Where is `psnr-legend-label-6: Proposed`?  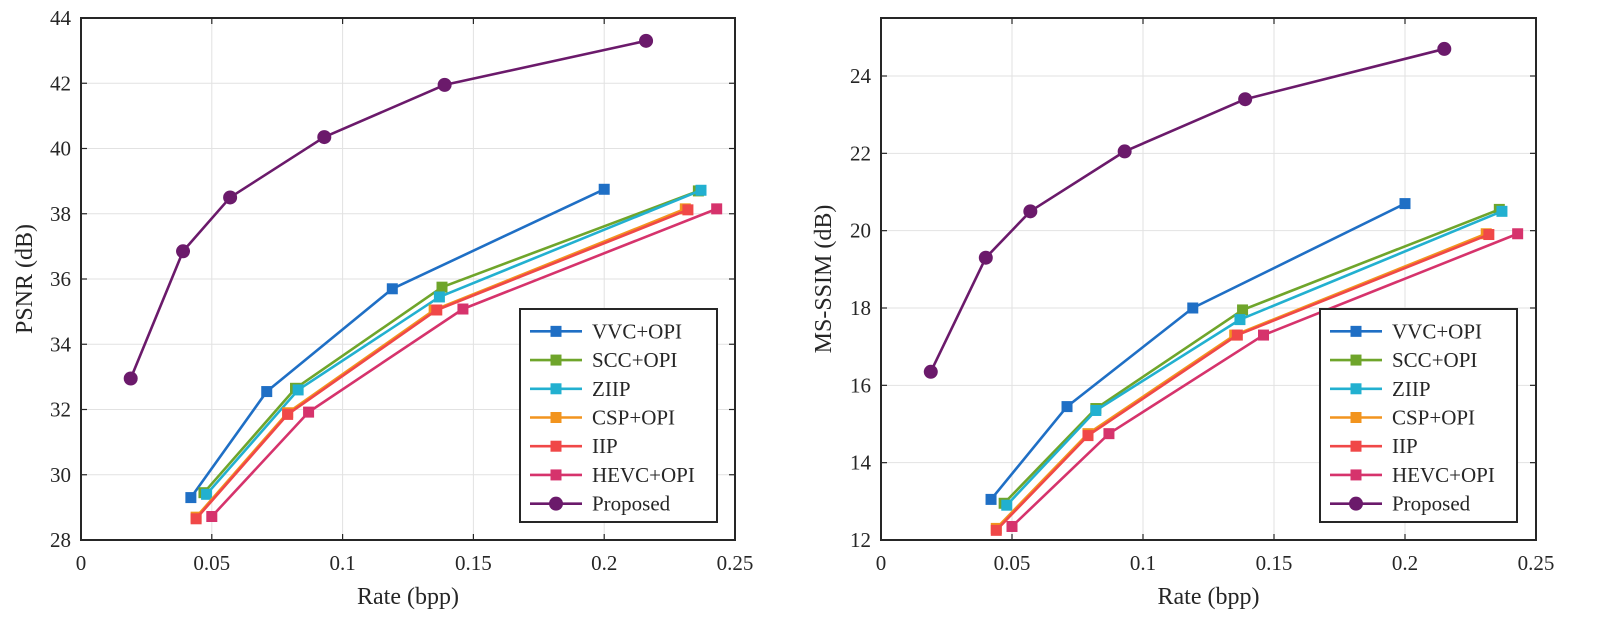
psnr-legend-label-6: Proposed is located at coordinates (631, 504).